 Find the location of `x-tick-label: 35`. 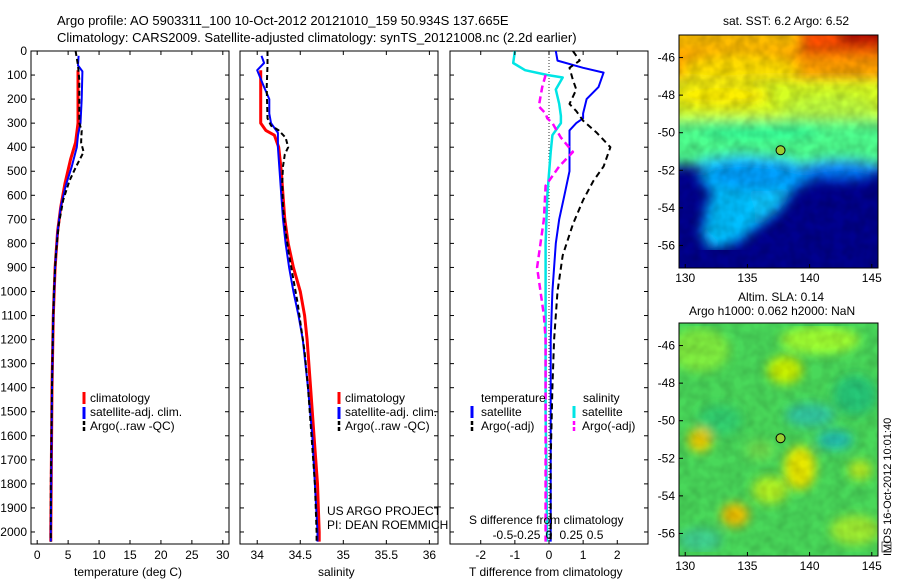

x-tick-label: 35 is located at coordinates (344, 555).